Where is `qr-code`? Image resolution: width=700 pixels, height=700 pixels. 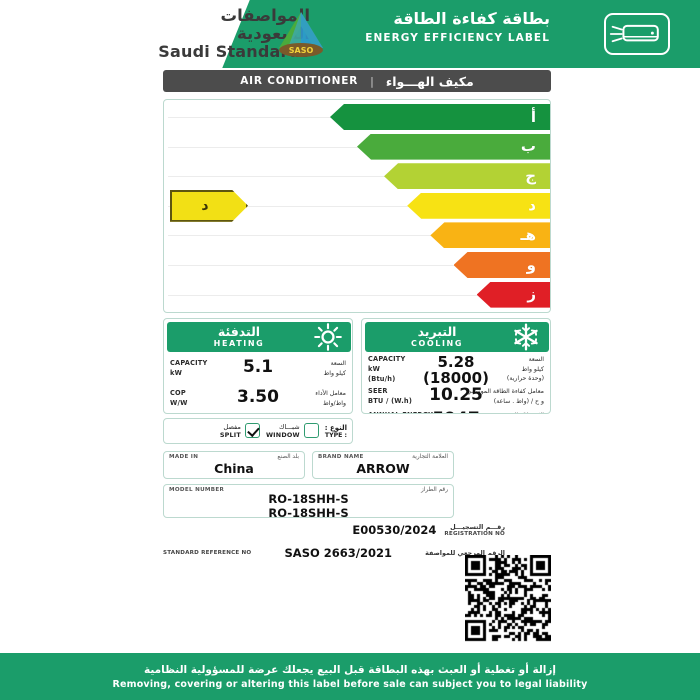
qr-code is located at coordinates (508, 599).